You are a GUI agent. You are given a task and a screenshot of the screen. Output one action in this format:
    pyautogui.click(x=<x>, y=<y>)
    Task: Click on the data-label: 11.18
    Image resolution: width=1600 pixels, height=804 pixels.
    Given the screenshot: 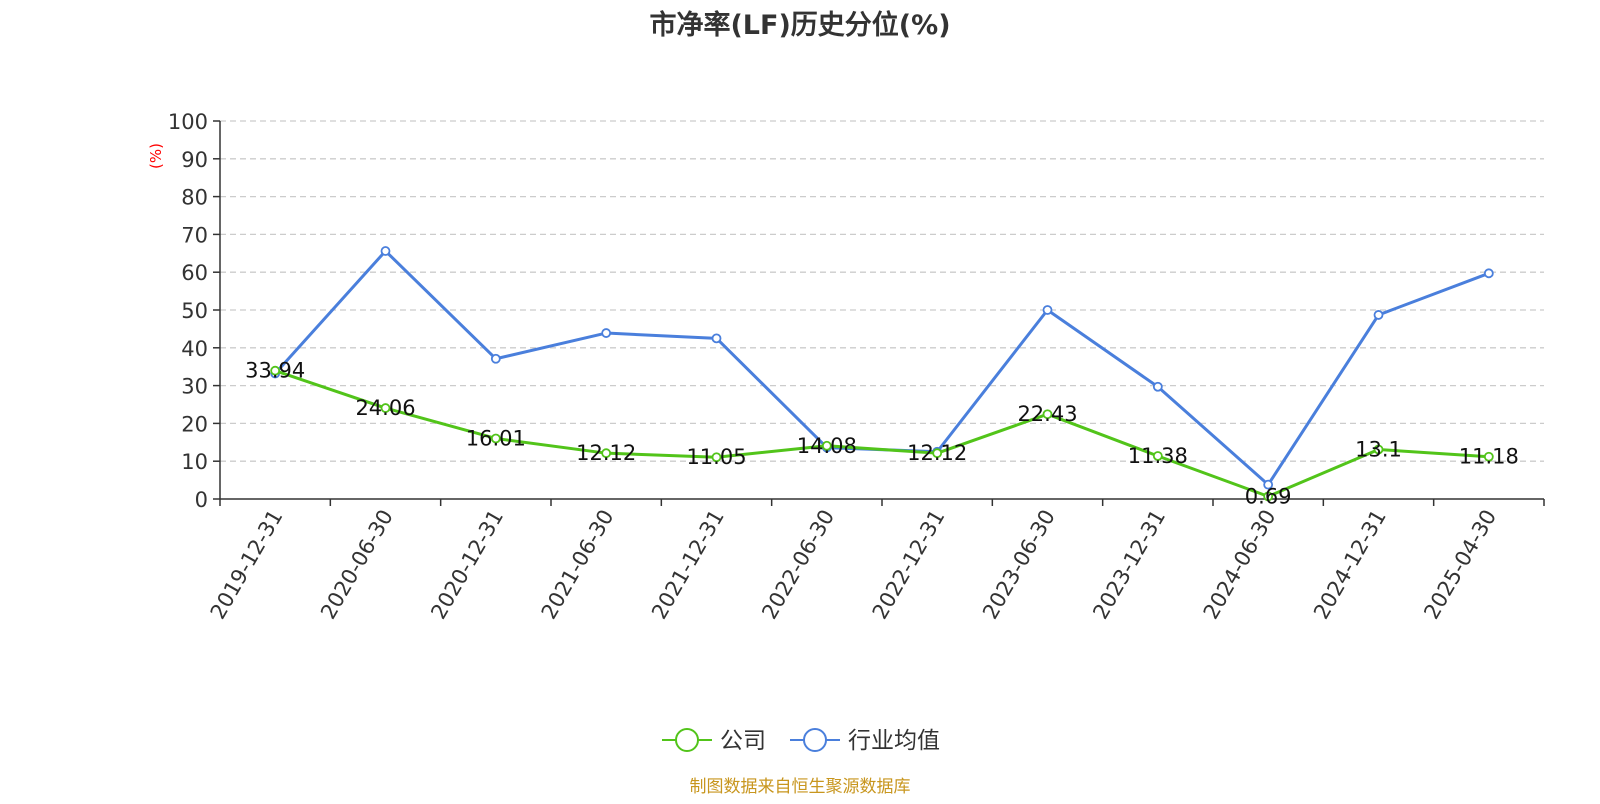 What is the action you would take?
    pyautogui.click(x=1489, y=457)
    